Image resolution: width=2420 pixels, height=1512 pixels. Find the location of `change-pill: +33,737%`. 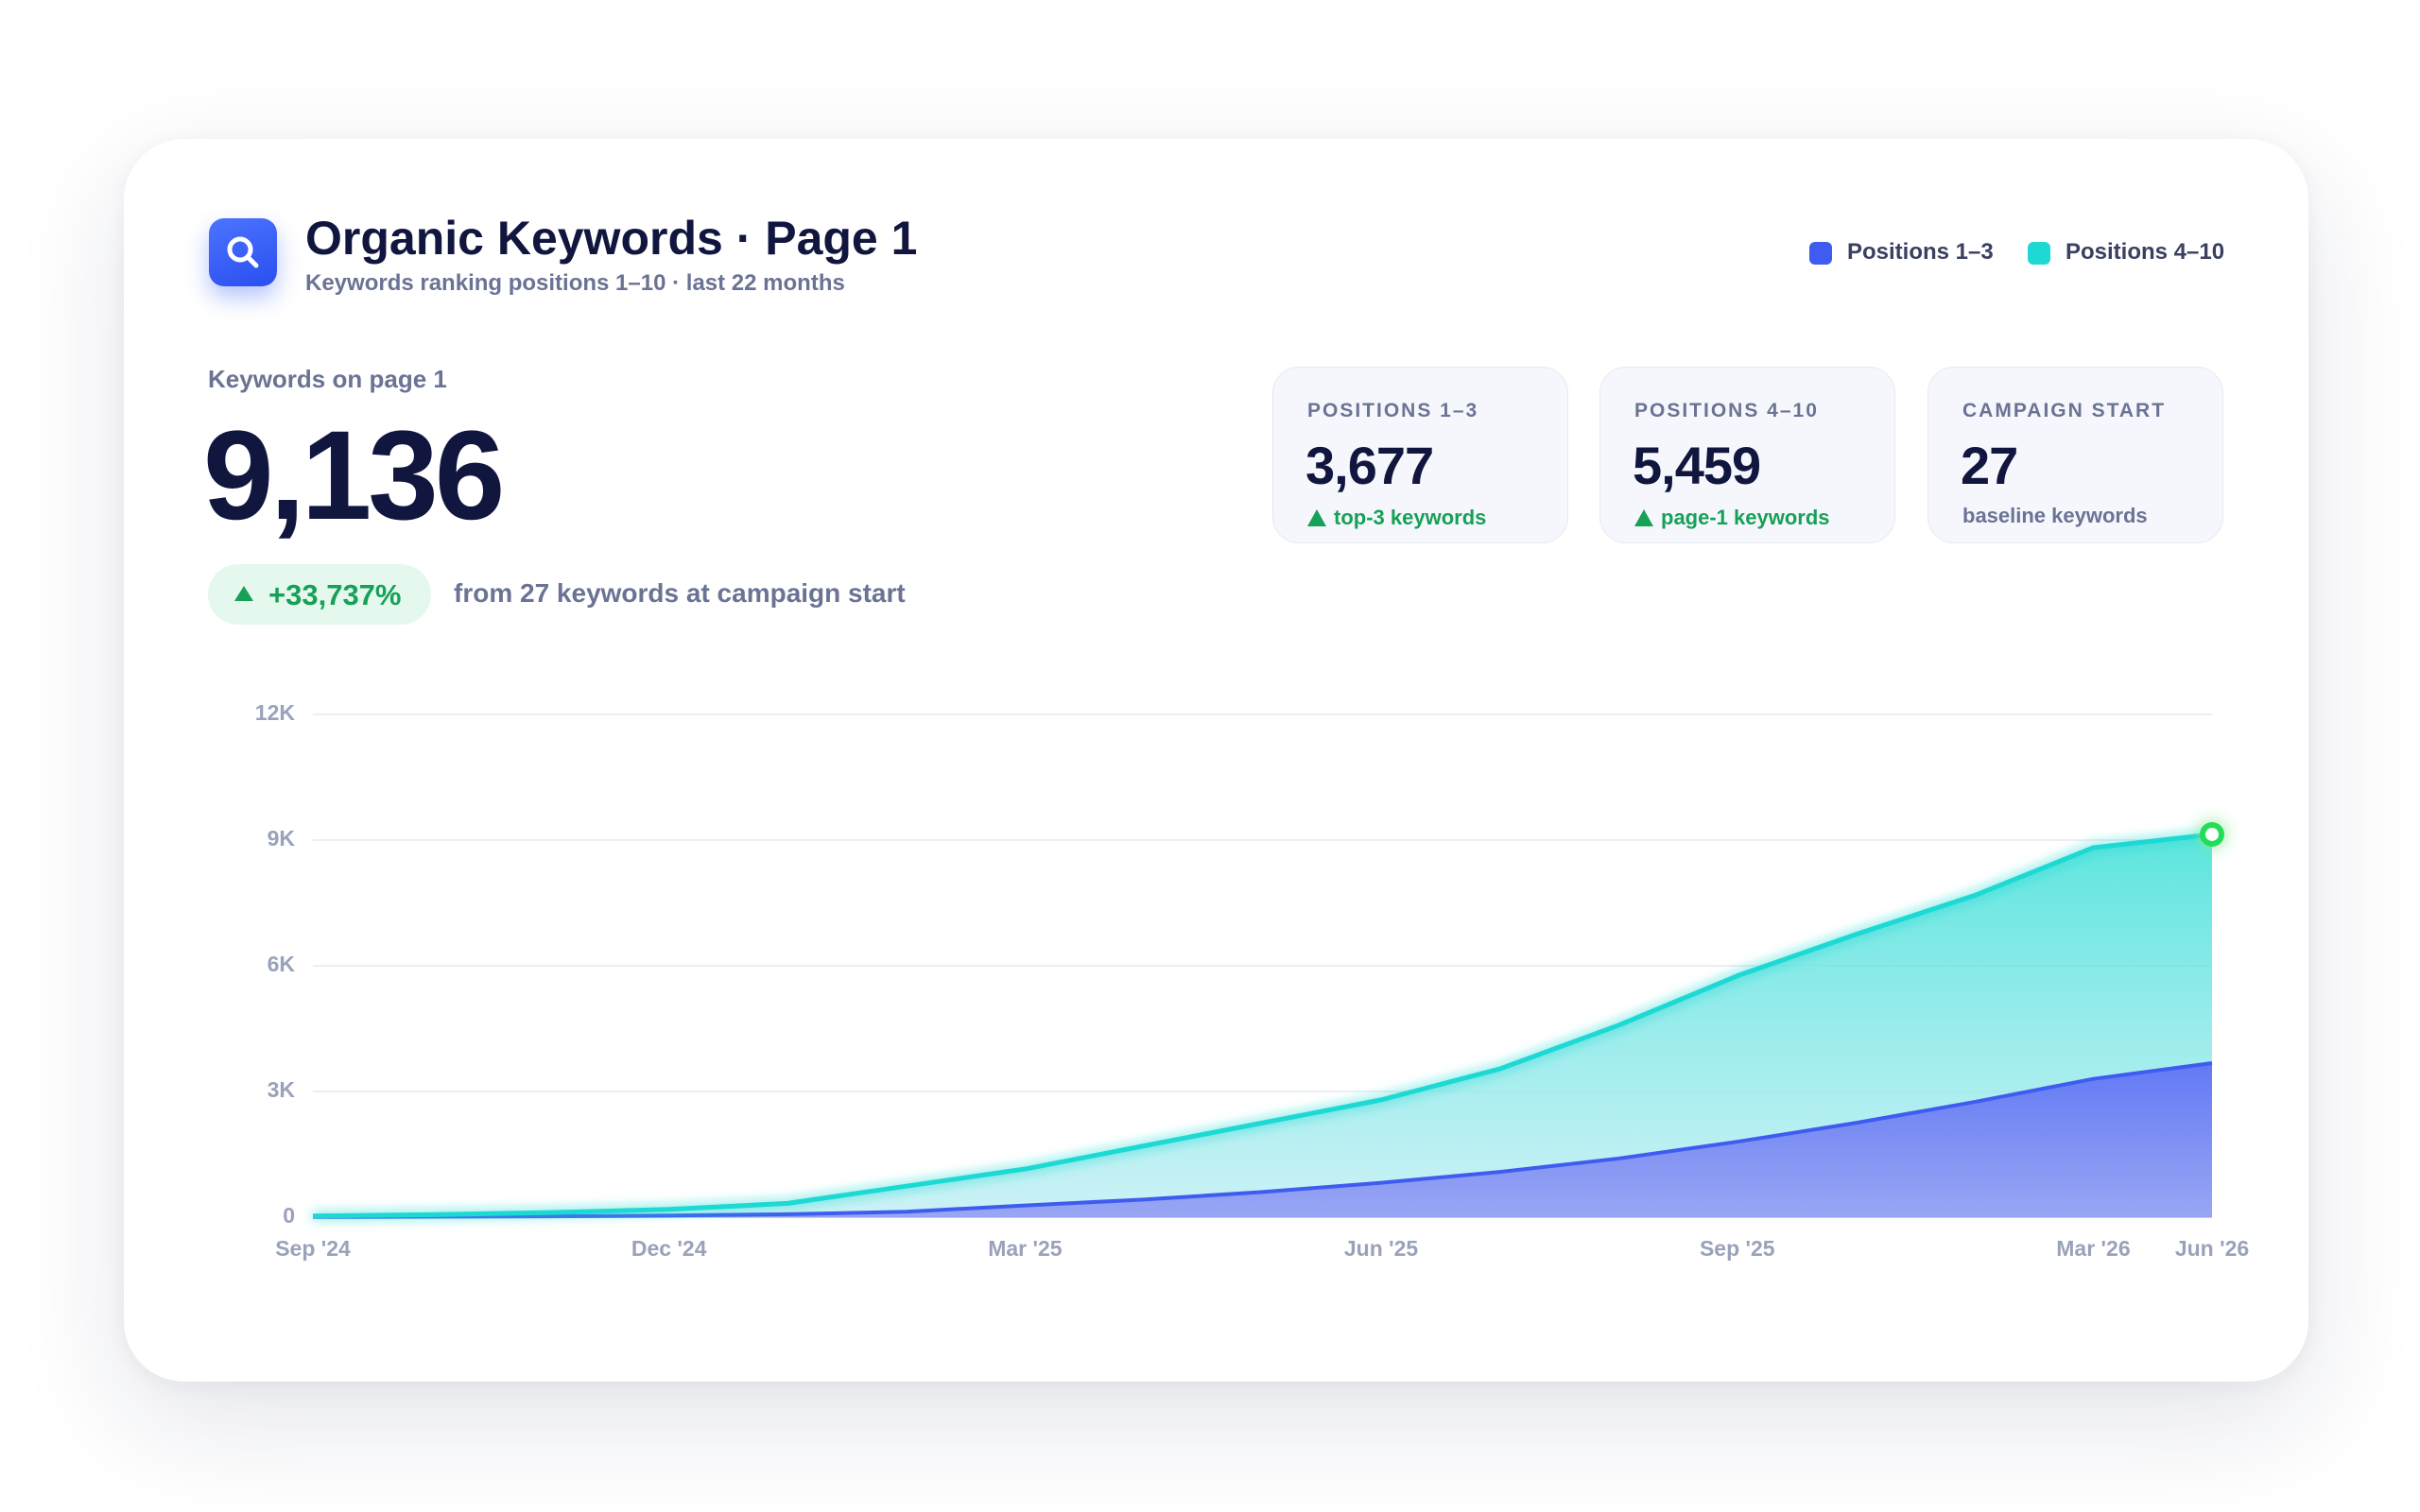

change-pill: +33,737% is located at coordinates (319, 594).